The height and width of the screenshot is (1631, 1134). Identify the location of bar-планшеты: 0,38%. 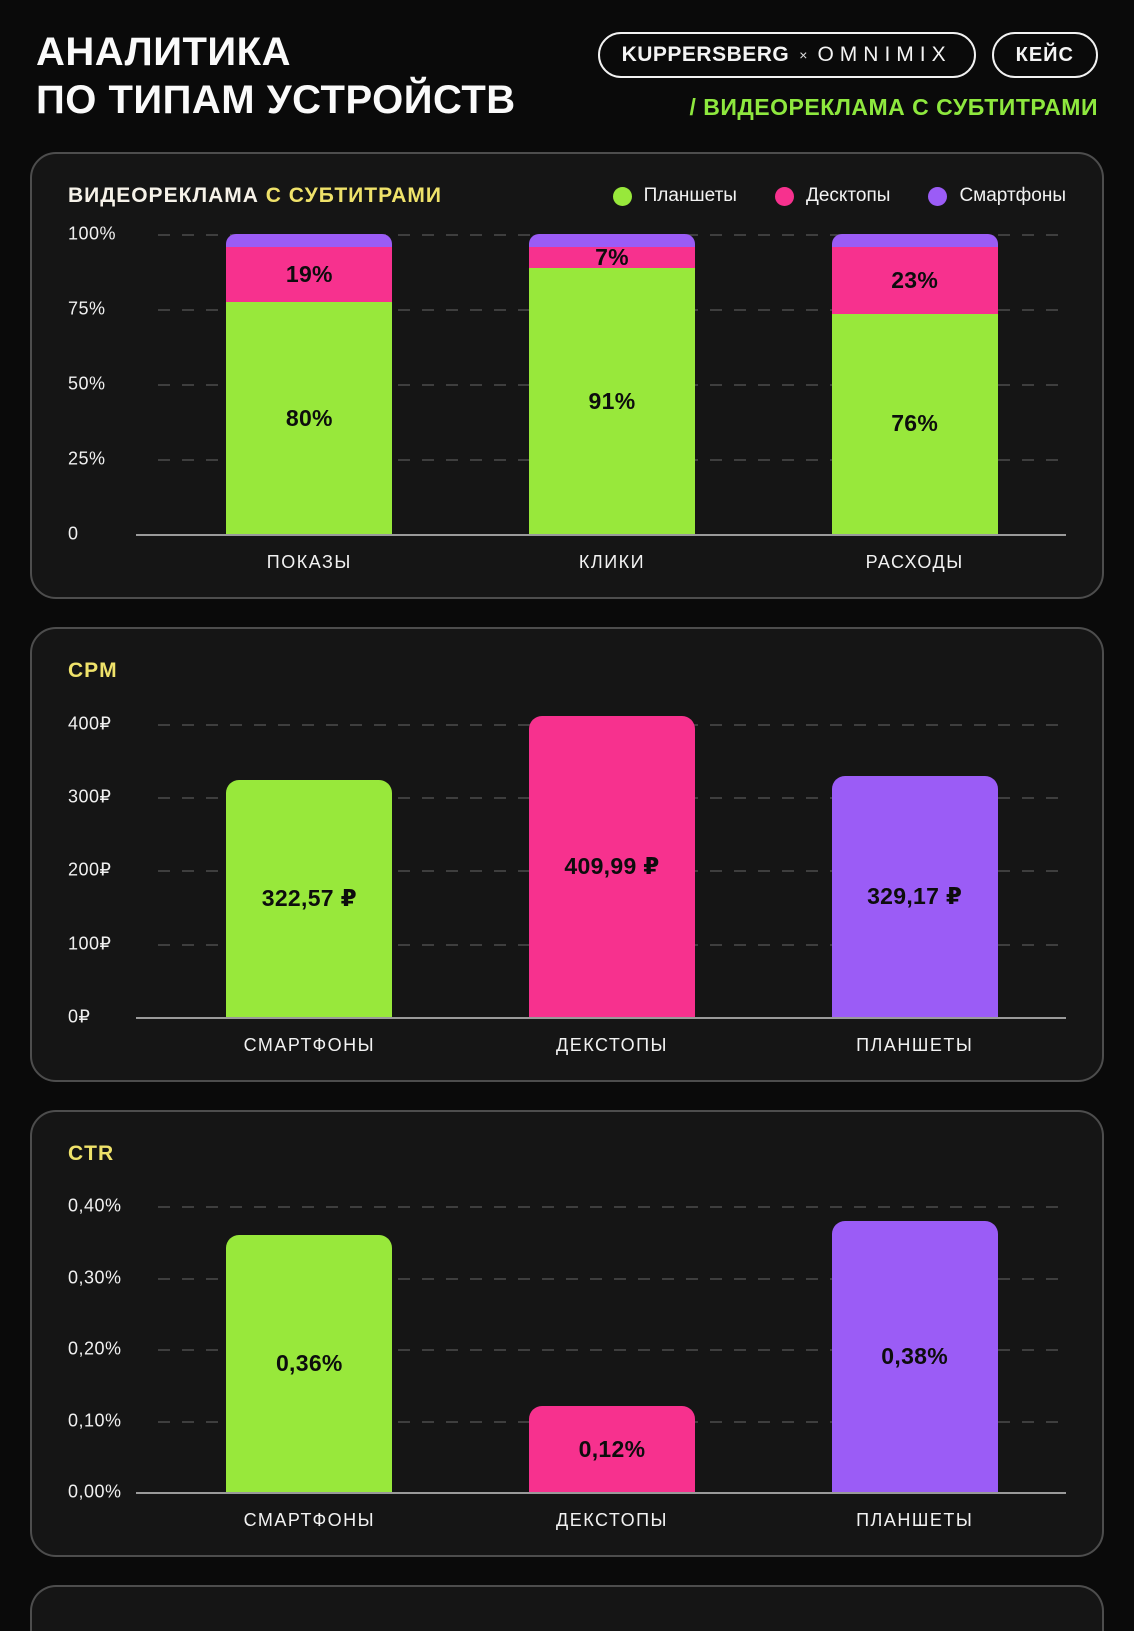
(914, 1342).